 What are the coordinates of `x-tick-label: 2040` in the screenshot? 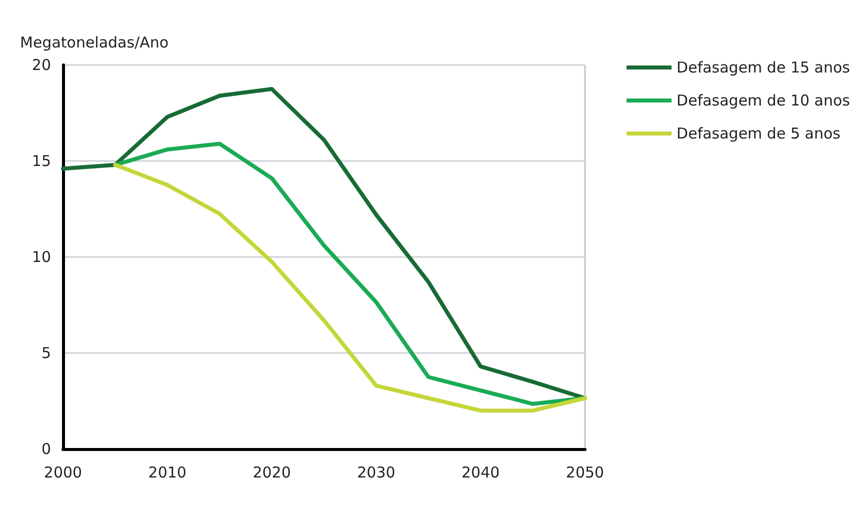 It's located at (481, 473).